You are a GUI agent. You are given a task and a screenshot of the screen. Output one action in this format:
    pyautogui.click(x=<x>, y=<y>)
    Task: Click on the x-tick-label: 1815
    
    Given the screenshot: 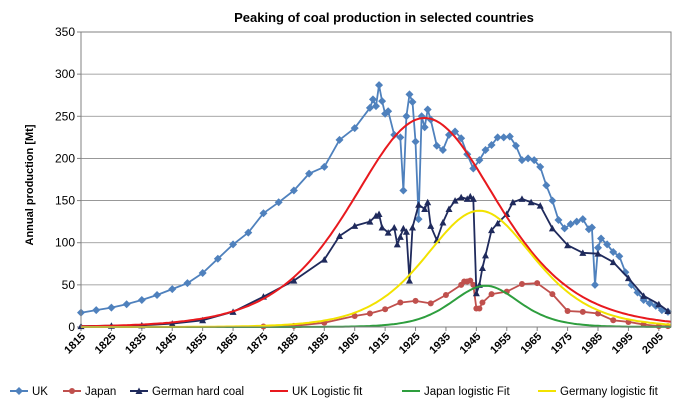 What is the action you would take?
    pyautogui.click(x=75, y=344)
    